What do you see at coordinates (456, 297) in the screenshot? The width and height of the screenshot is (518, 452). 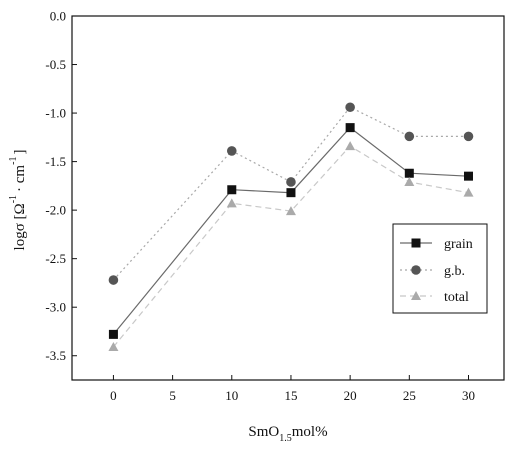 I see `legend-label-total: total` at bounding box center [456, 297].